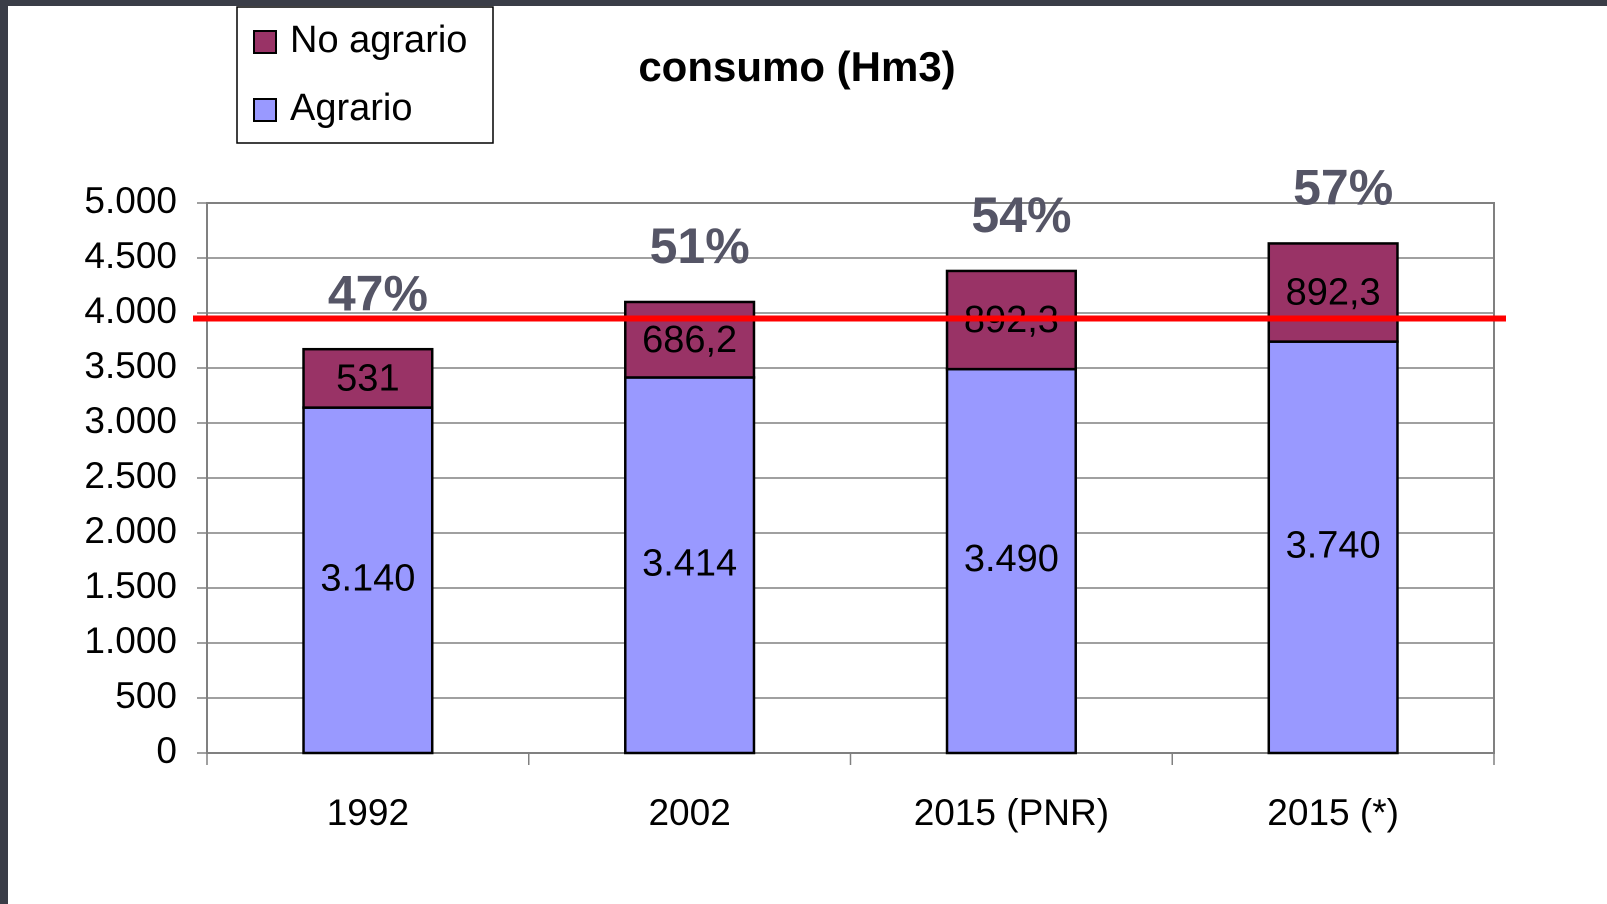 Image resolution: width=1607 pixels, height=904 pixels. What do you see at coordinates (130, 420) in the screenshot?
I see `y-tick-label: 3.000` at bounding box center [130, 420].